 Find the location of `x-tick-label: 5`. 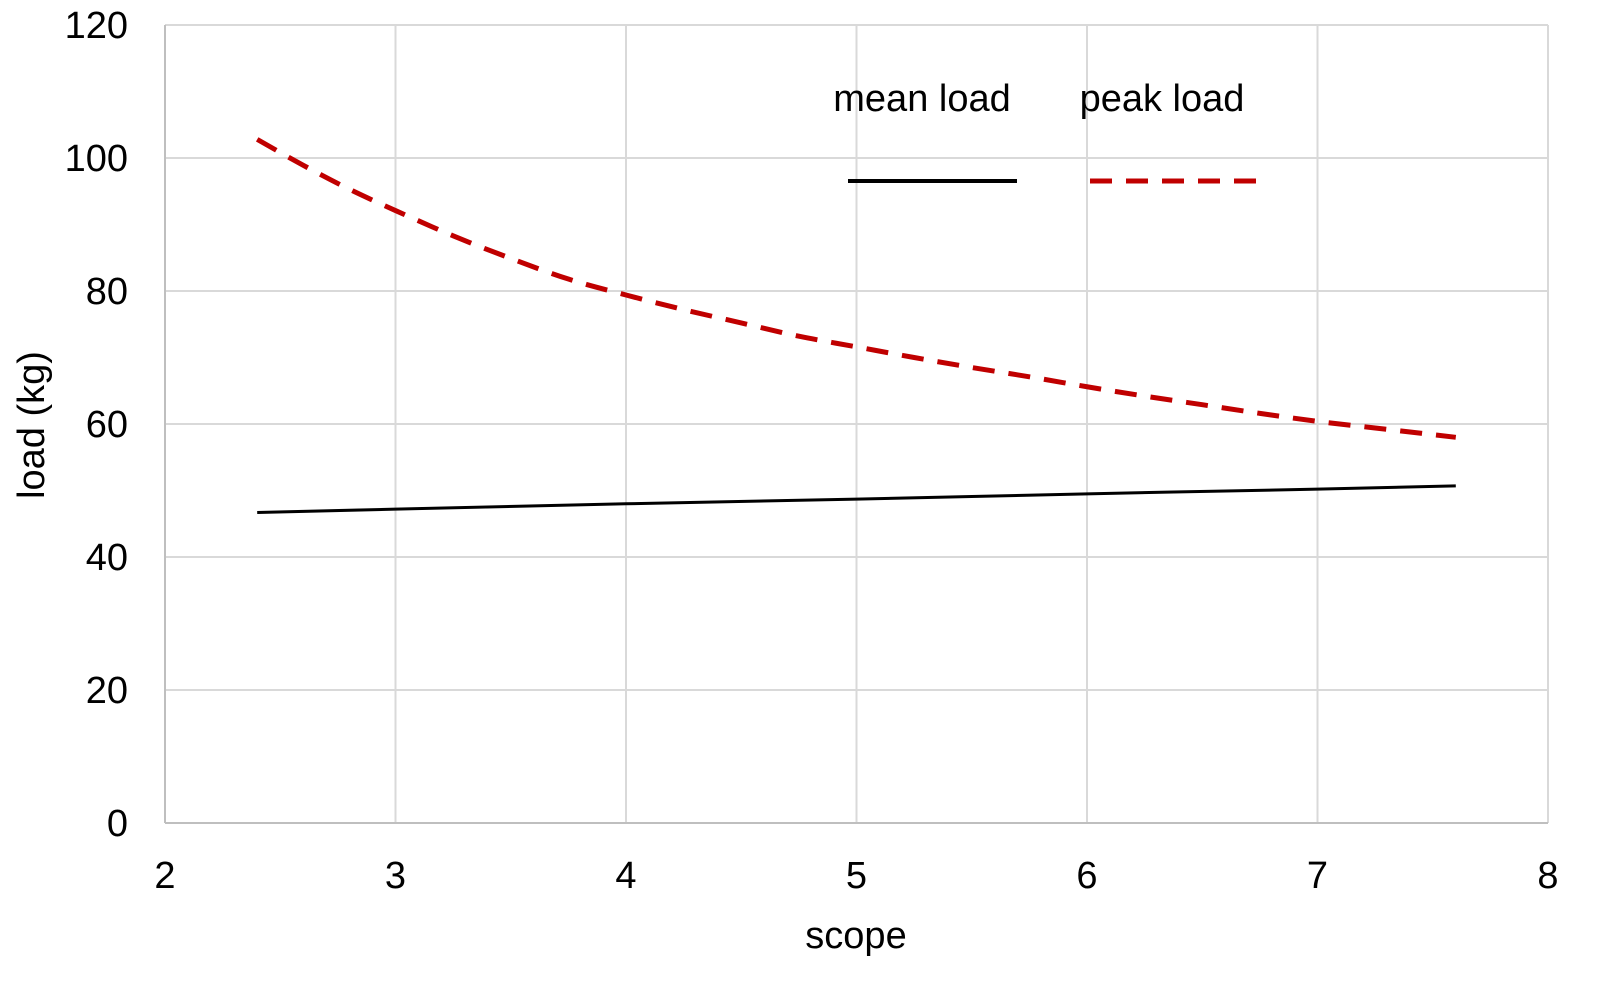

x-tick-label: 5 is located at coordinates (856, 876).